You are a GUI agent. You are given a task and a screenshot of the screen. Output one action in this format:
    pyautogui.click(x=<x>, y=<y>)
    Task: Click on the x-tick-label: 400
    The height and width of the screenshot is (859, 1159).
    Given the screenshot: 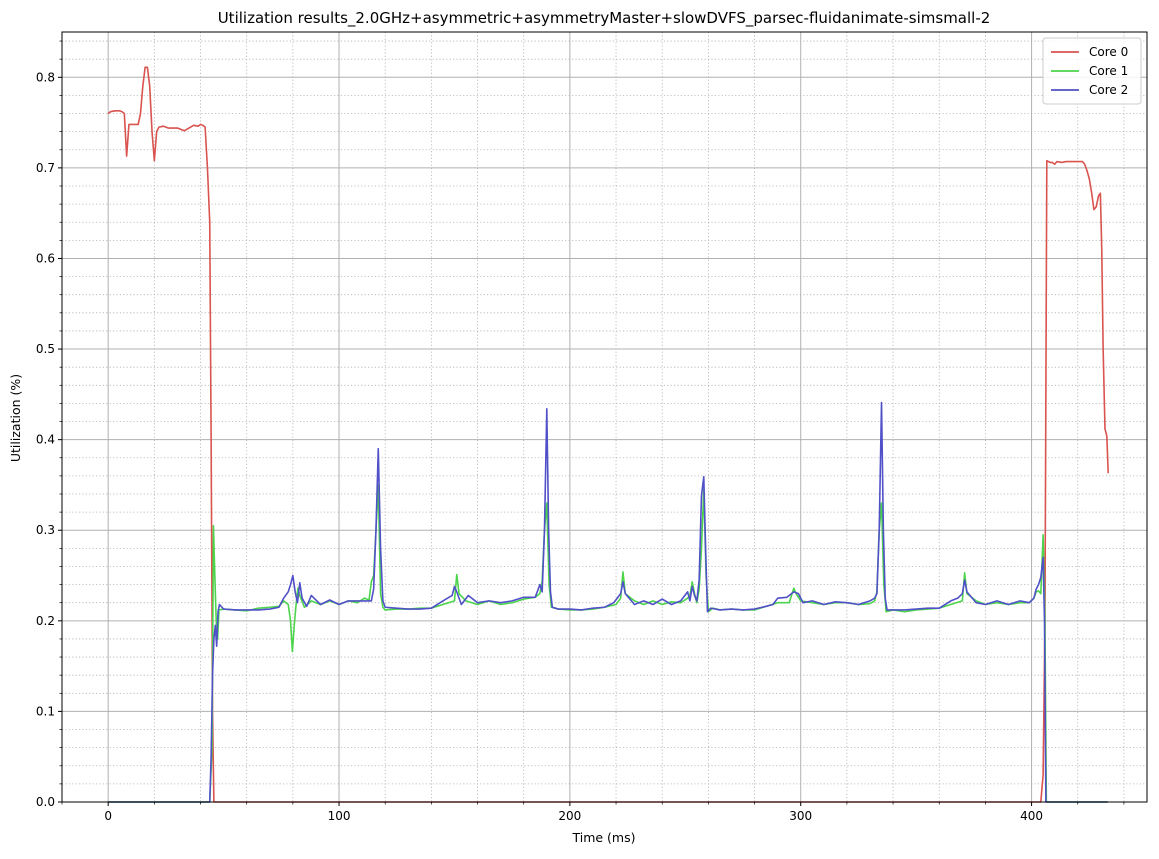 What is the action you would take?
    pyautogui.click(x=1031, y=816)
    